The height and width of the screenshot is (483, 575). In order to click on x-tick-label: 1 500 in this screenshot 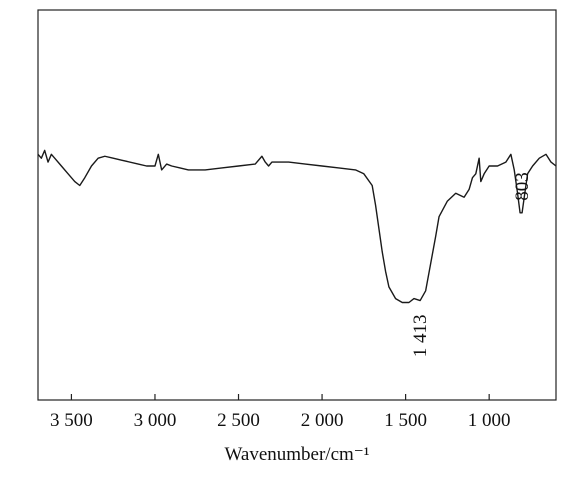, I will do `click(405, 420)`.